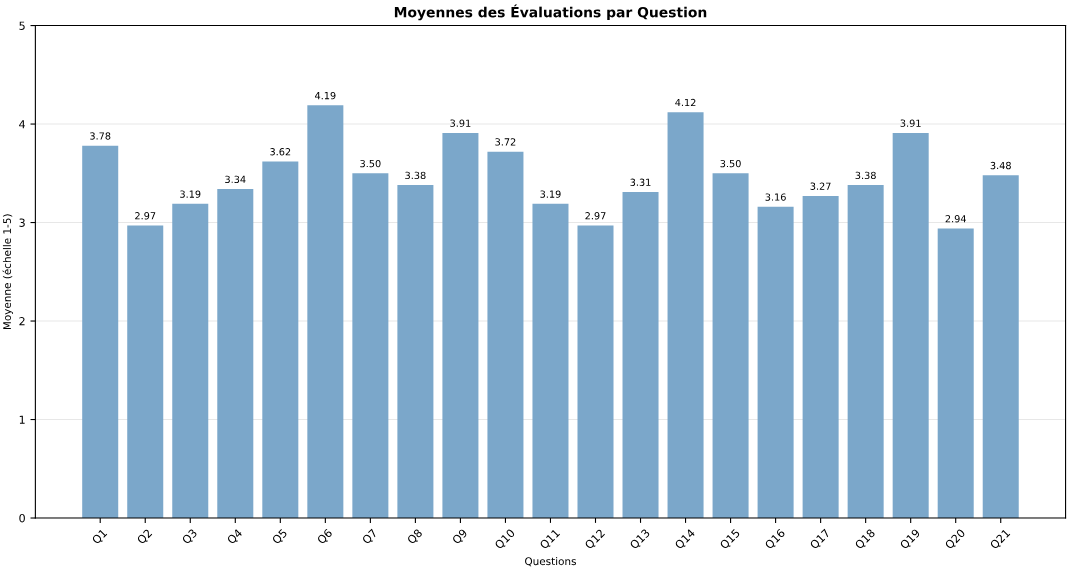 The image size is (1072, 568). What do you see at coordinates (550, 539) in the screenshot?
I see `x-tick-label: Q11` at bounding box center [550, 539].